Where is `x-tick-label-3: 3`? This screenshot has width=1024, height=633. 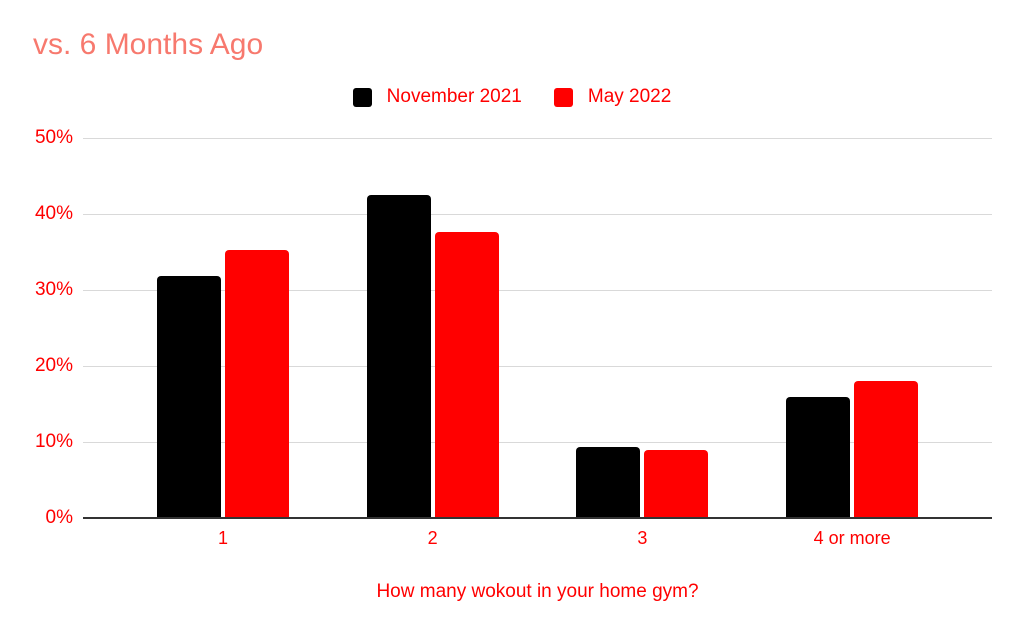 x-tick-label-3: 3 is located at coordinates (642, 538).